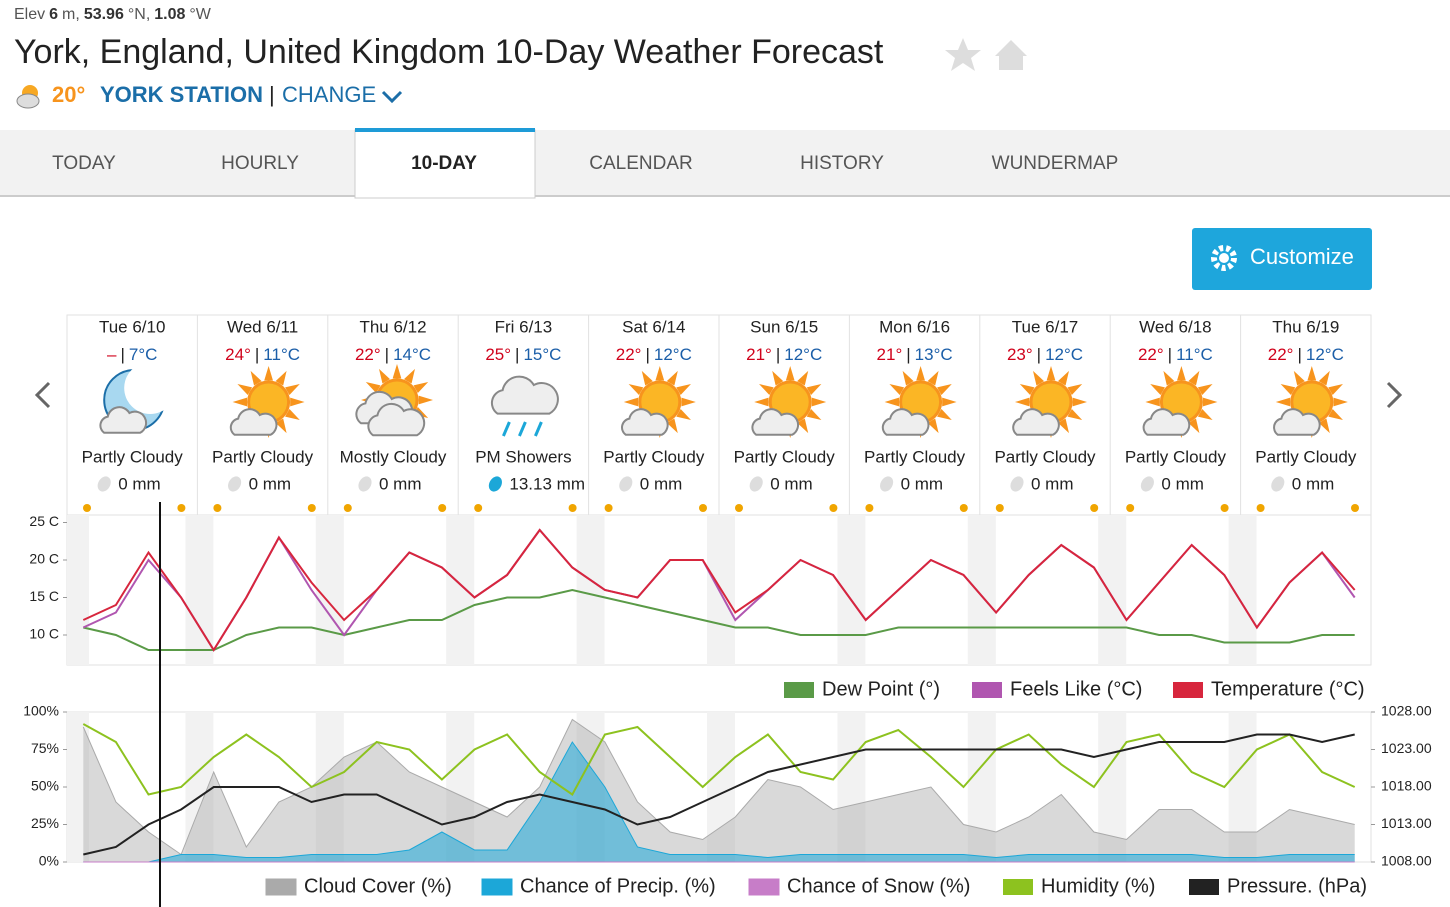  Describe the element at coordinates (392, 97) in the screenshot. I see `change-chevron` at that location.